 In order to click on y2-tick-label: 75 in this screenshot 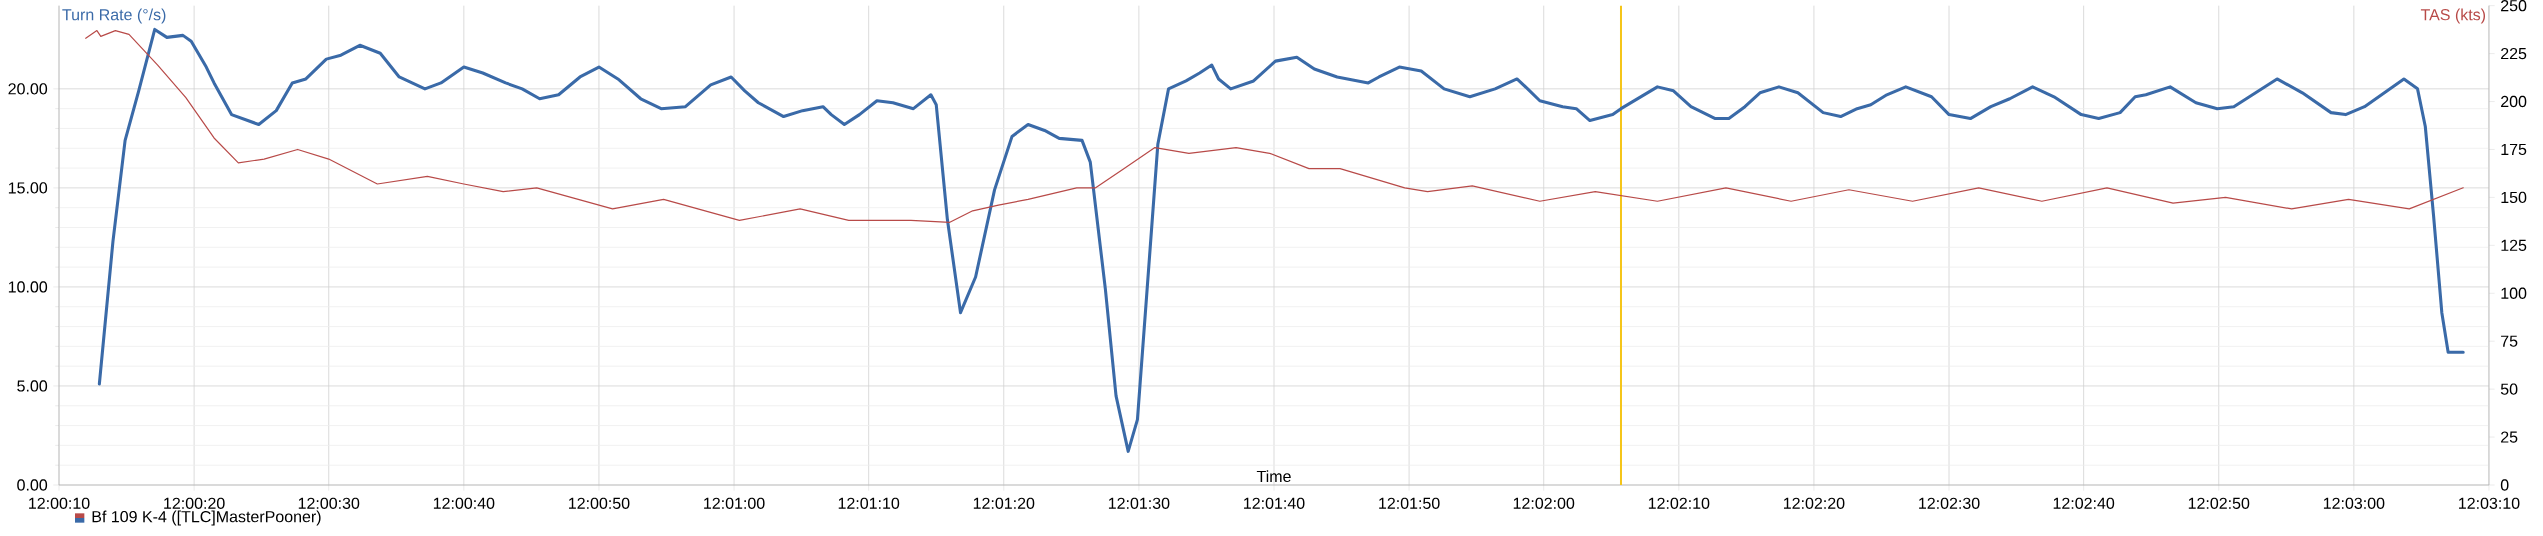, I will do `click(2509, 341)`.